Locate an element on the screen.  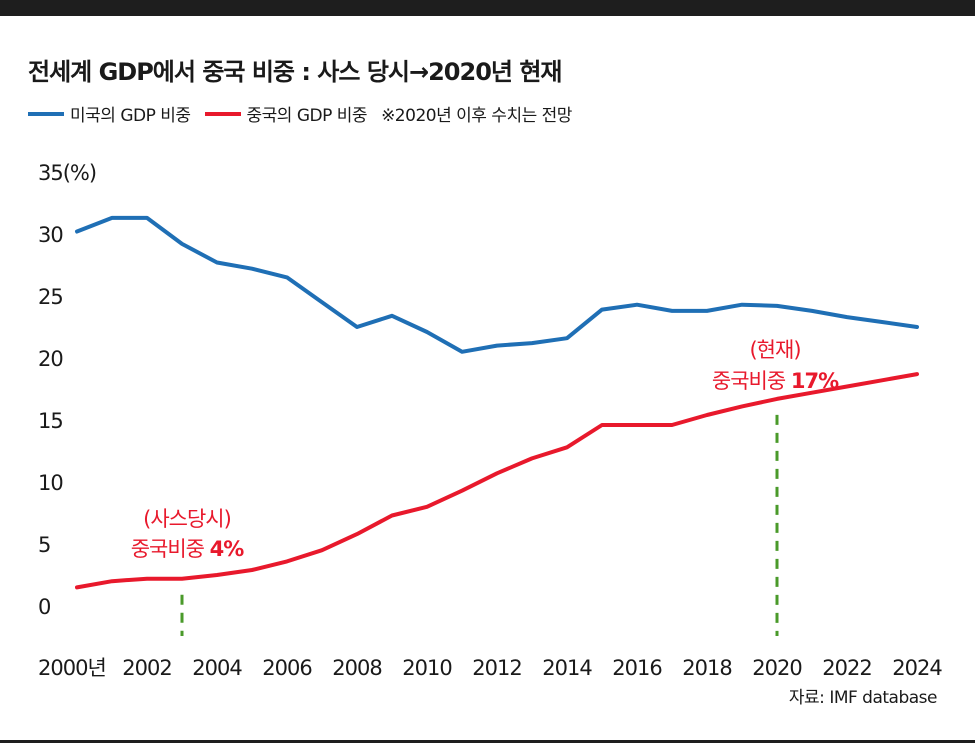
legend-label-china: 중국의 GDP 비중 is located at coordinates (307, 116).